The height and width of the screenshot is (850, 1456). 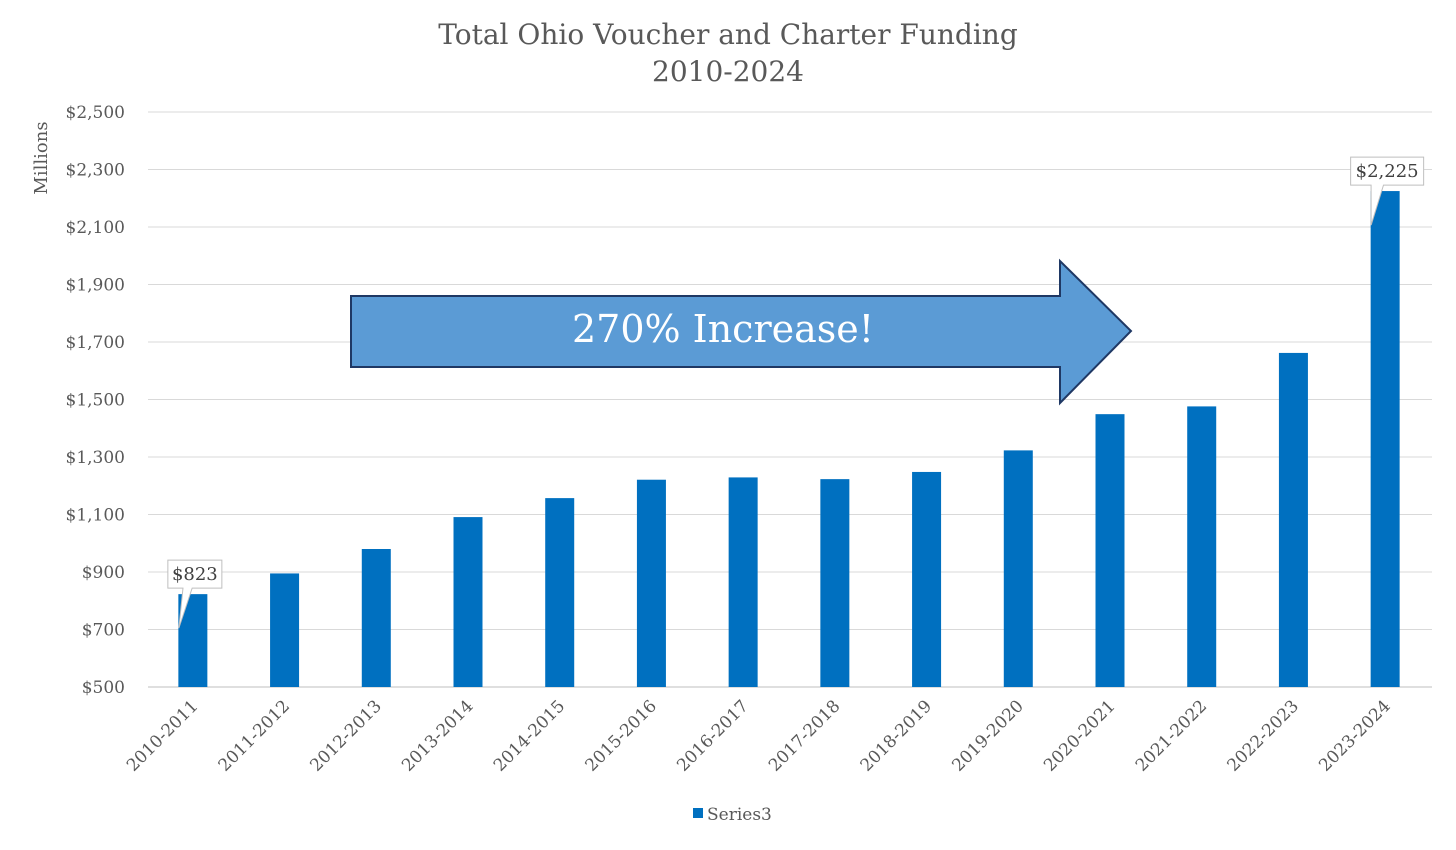 What do you see at coordinates (896, 735) in the screenshot?
I see `x-tick-label: 2018-2019` at bounding box center [896, 735].